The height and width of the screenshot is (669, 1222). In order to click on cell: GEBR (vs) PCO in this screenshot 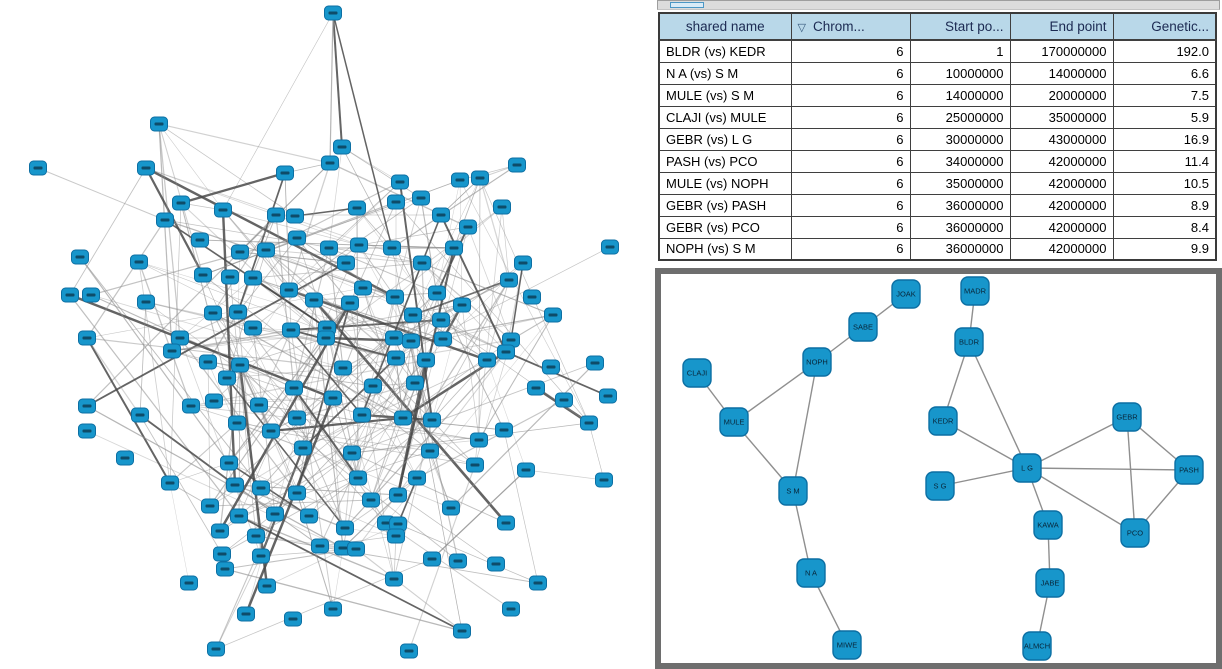, I will do `click(725, 227)`.